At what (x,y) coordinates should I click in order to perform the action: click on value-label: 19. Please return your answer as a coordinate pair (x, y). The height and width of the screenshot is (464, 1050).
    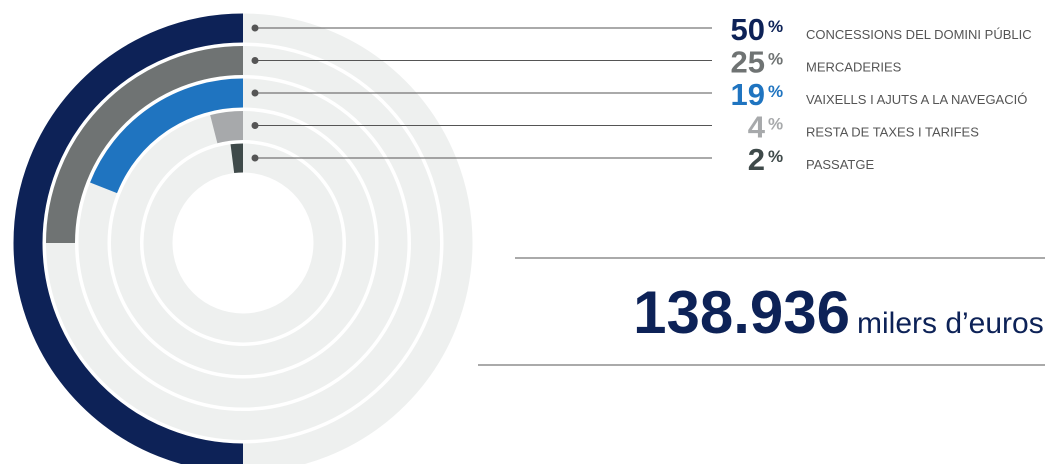
    Looking at the image, I should click on (748, 94).